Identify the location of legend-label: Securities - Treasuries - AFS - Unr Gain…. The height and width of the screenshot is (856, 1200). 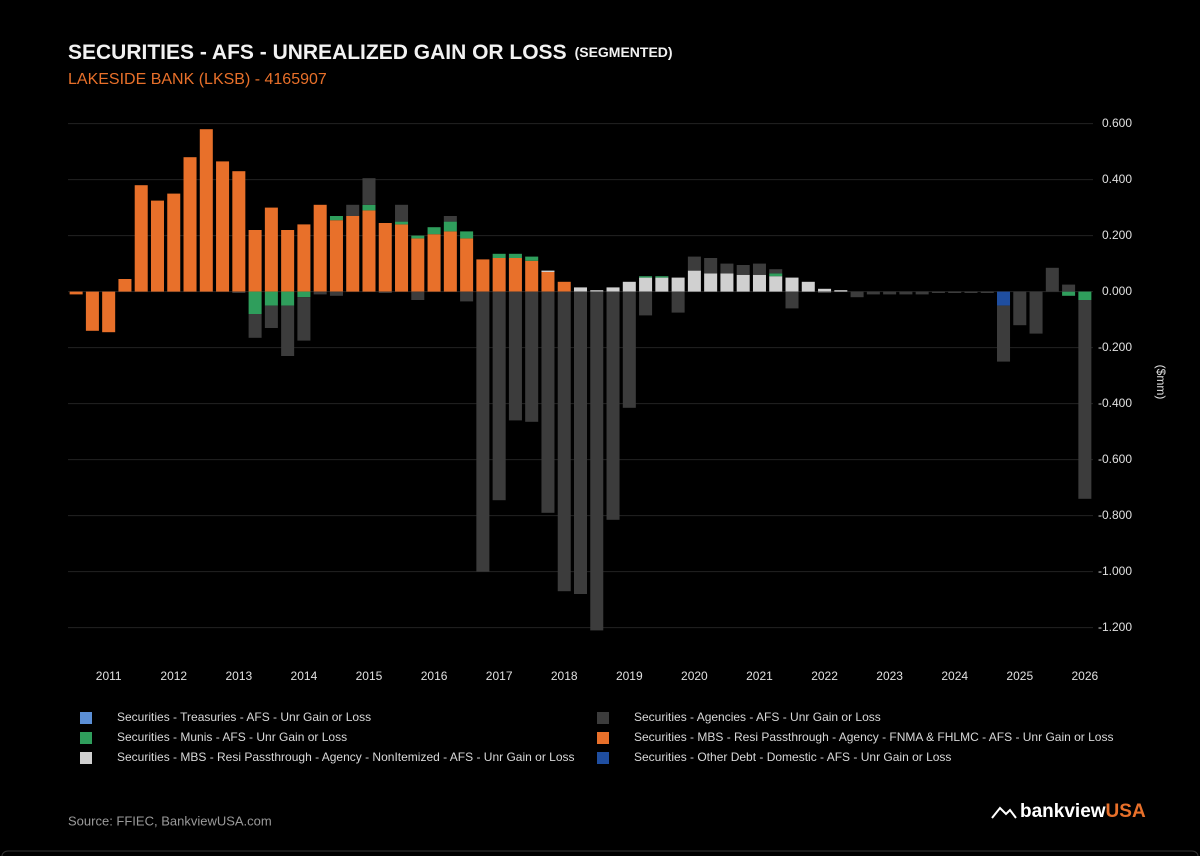
(244, 717).